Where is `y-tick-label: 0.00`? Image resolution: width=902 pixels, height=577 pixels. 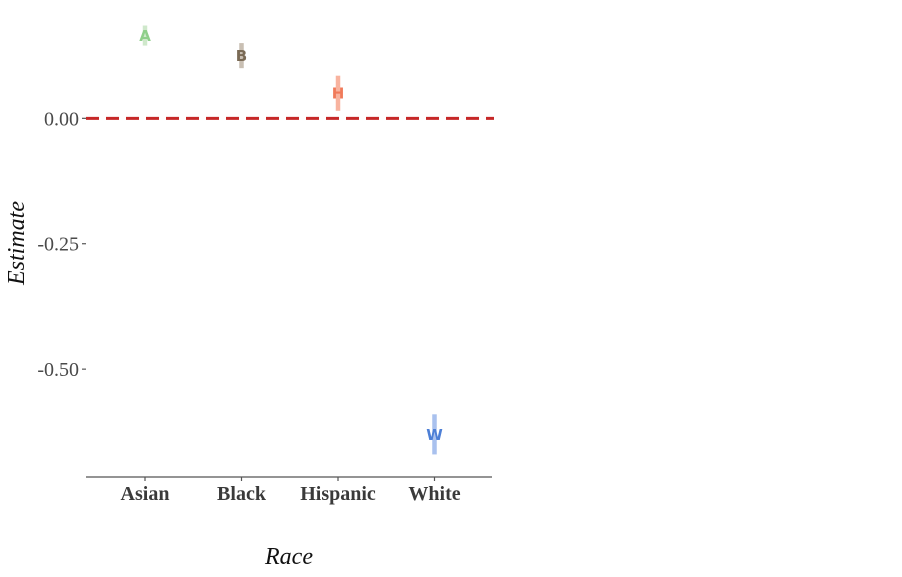
y-tick-label: 0.00 is located at coordinates (61, 119).